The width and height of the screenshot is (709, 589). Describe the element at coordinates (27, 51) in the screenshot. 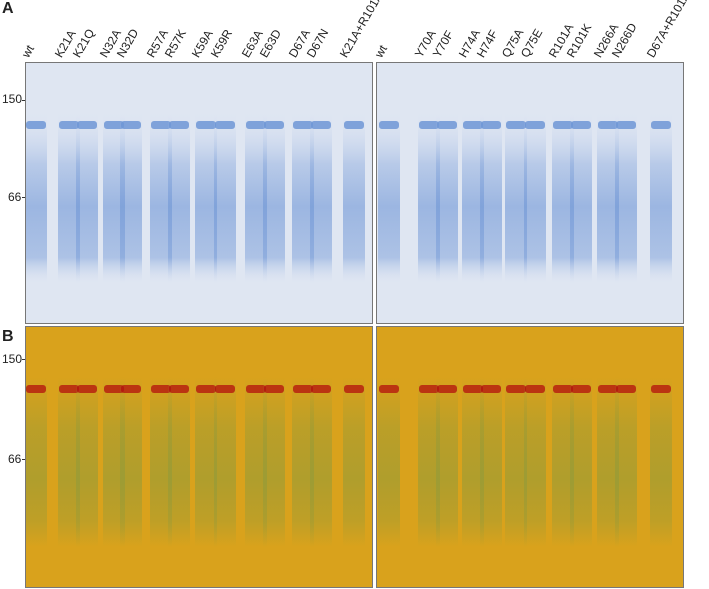

I see `left-lane-label-0: wt` at that location.